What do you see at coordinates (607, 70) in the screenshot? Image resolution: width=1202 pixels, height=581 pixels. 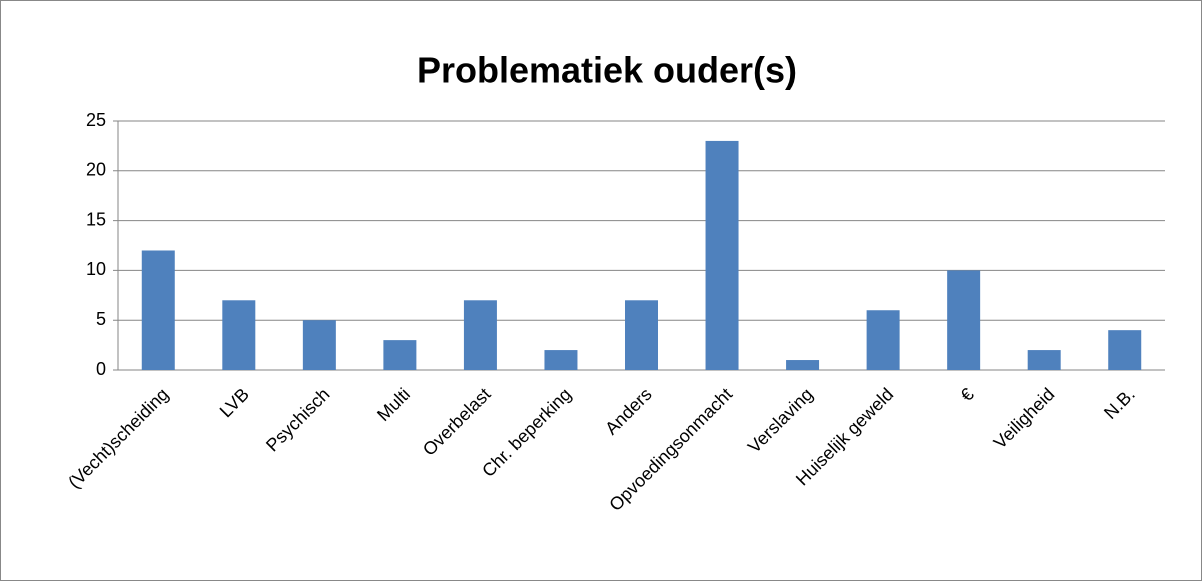 I see `chart-title: Problematiek ouder(s)` at bounding box center [607, 70].